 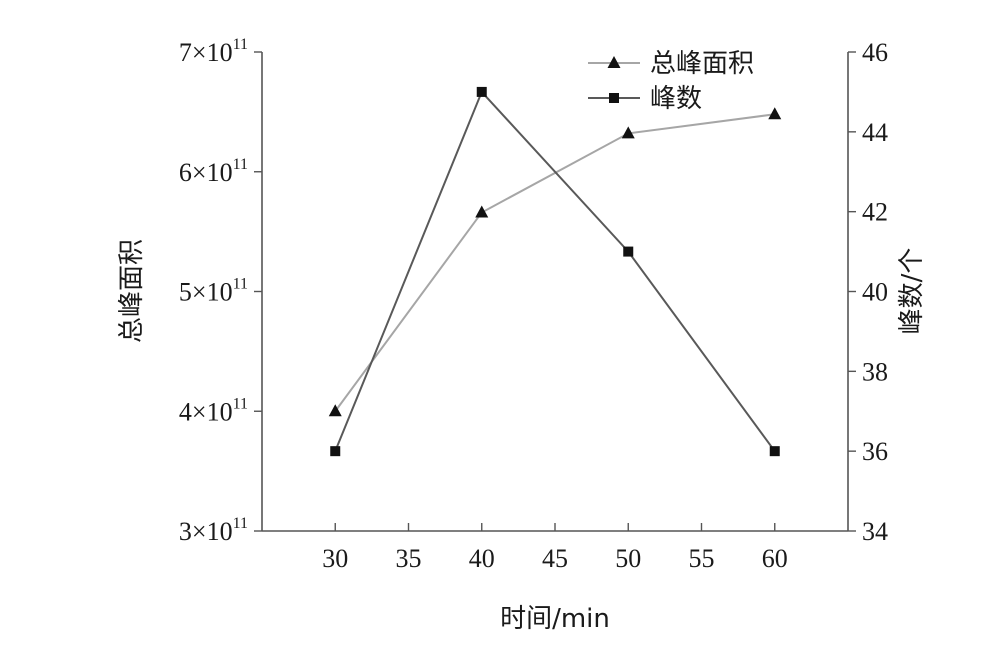 What do you see at coordinates (555, 619) in the screenshot?
I see `x-axis-title: 时间/min` at bounding box center [555, 619].